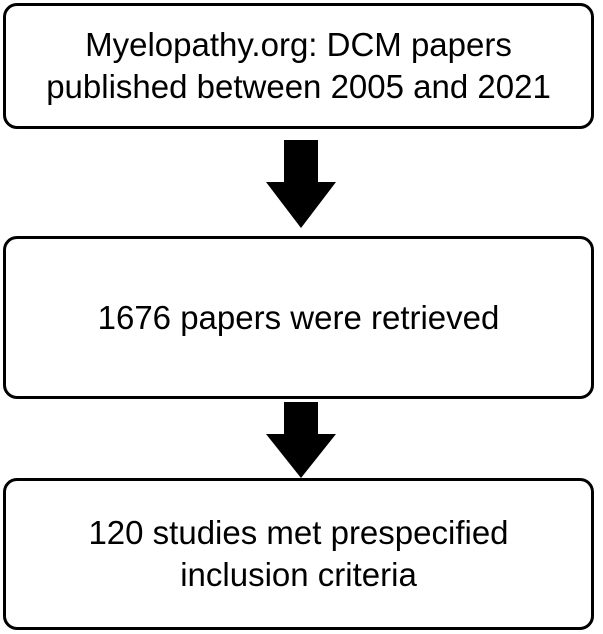 The width and height of the screenshot is (603, 634). I want to click on box-text: 1676 papers were retrieved, so click(298, 317).